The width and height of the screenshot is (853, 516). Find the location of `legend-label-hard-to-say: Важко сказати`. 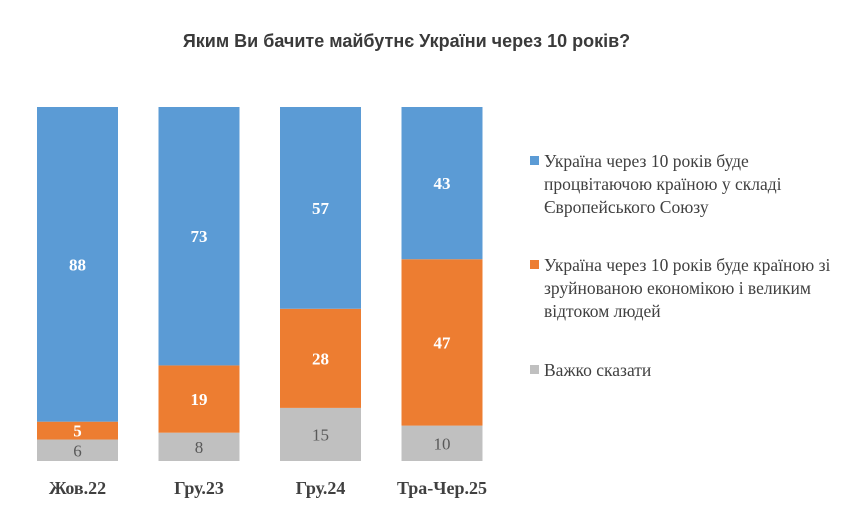

legend-label-hard-to-say: Важко сказати is located at coordinates (598, 370).